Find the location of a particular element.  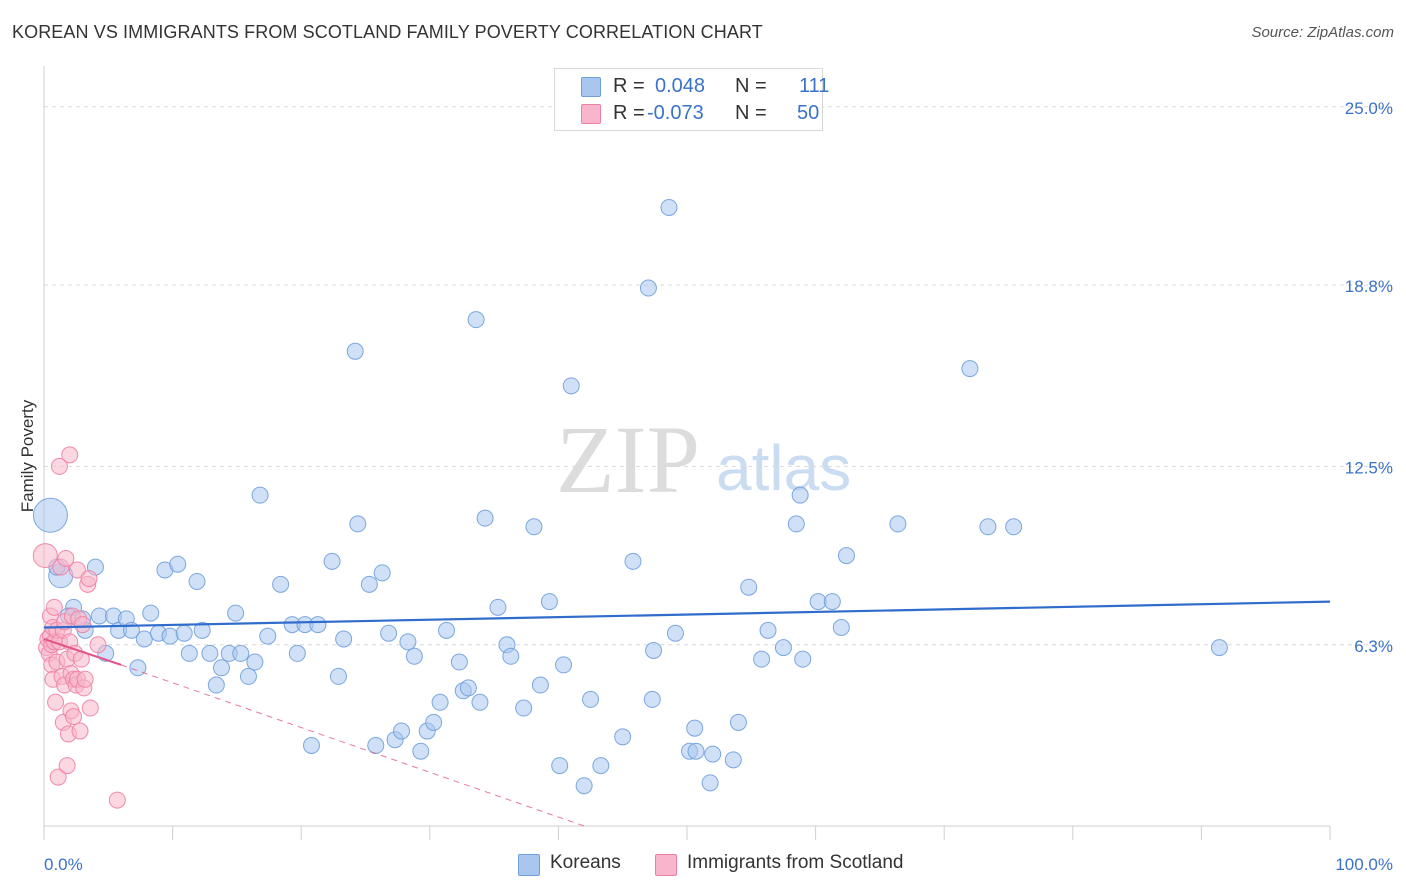

legend-n-label: N = is located at coordinates (751, 86).